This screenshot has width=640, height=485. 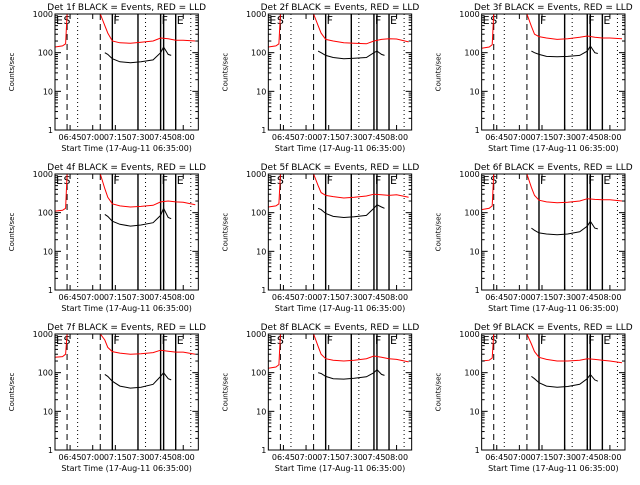 What do you see at coordinates (340, 8) in the screenshot?
I see `chart-title: Det 2f BLACK = Events, RED = LLD` at bounding box center [340, 8].